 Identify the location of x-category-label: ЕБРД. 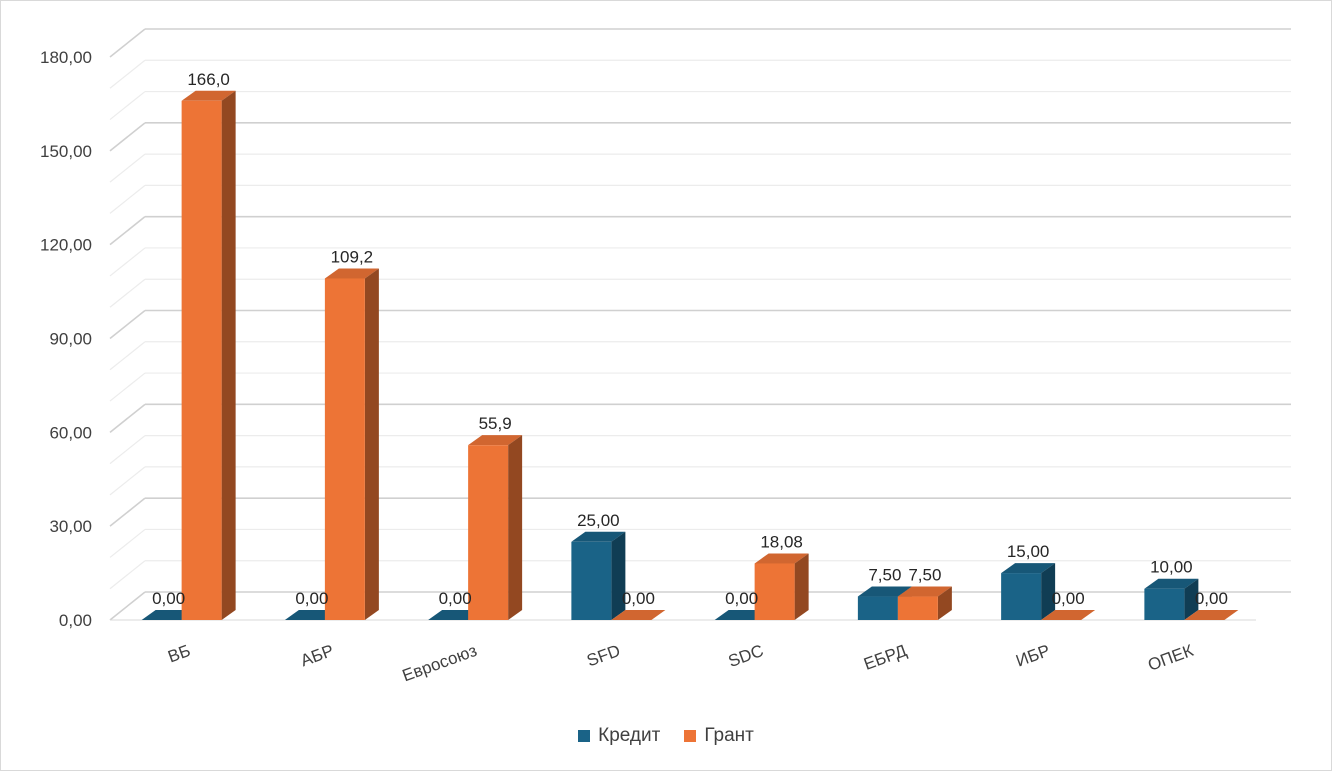
(885, 657).